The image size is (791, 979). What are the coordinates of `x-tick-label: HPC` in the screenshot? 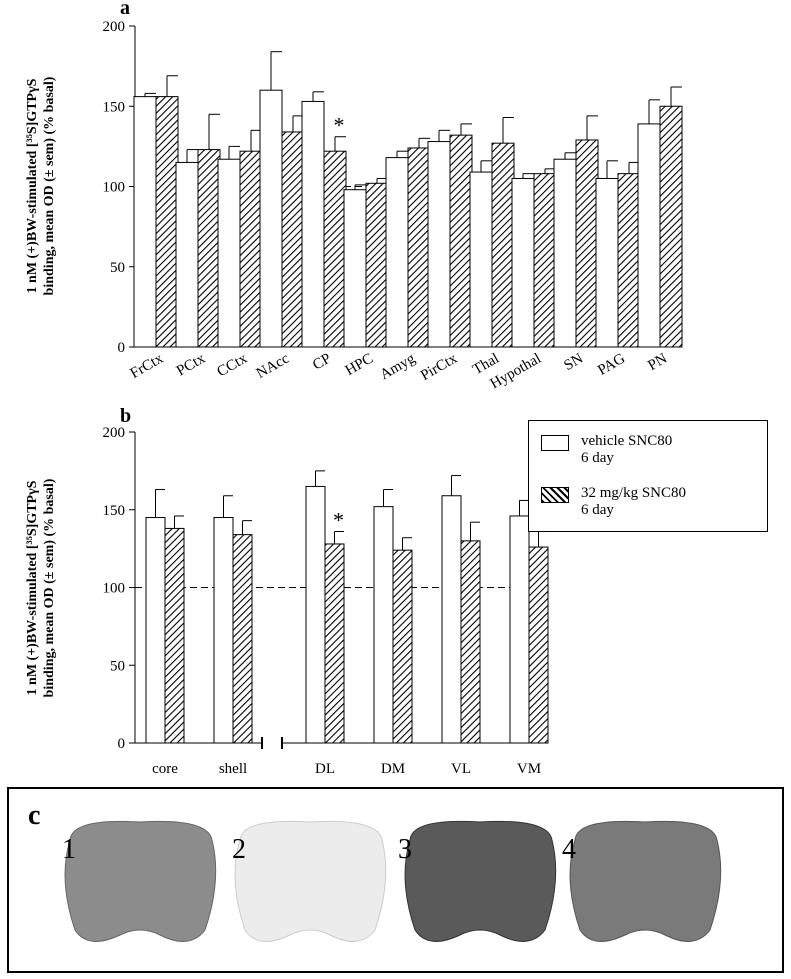 It's located at (359, 365).